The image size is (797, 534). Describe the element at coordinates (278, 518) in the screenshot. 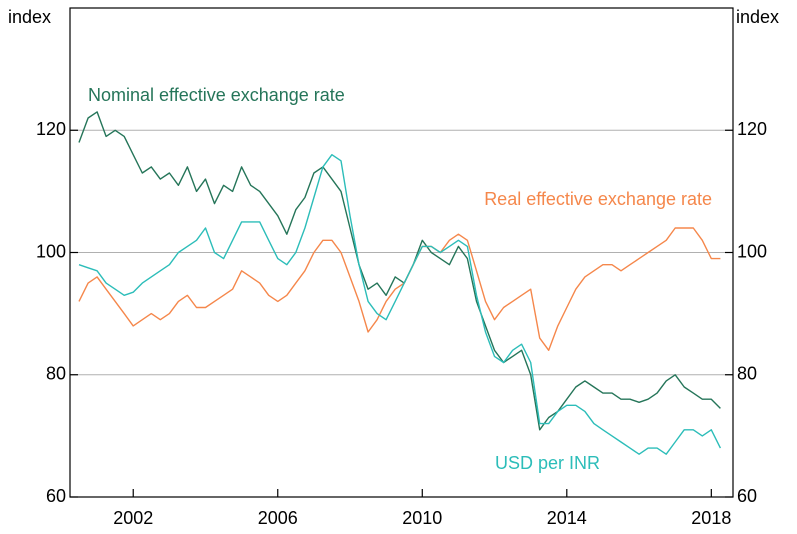

I see `x-tick-label: 2006` at that location.